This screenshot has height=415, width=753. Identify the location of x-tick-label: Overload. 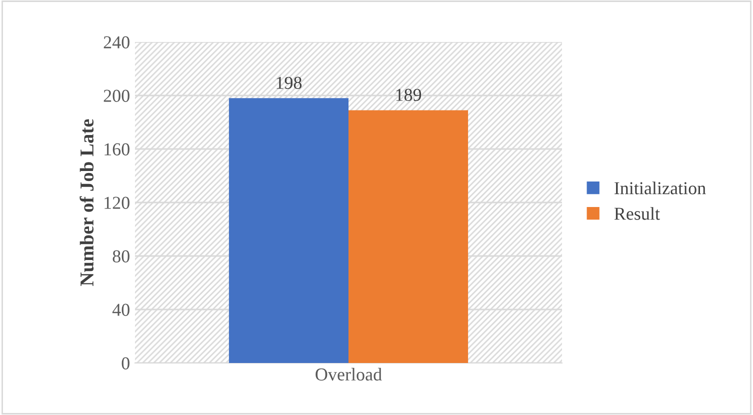
(349, 374).